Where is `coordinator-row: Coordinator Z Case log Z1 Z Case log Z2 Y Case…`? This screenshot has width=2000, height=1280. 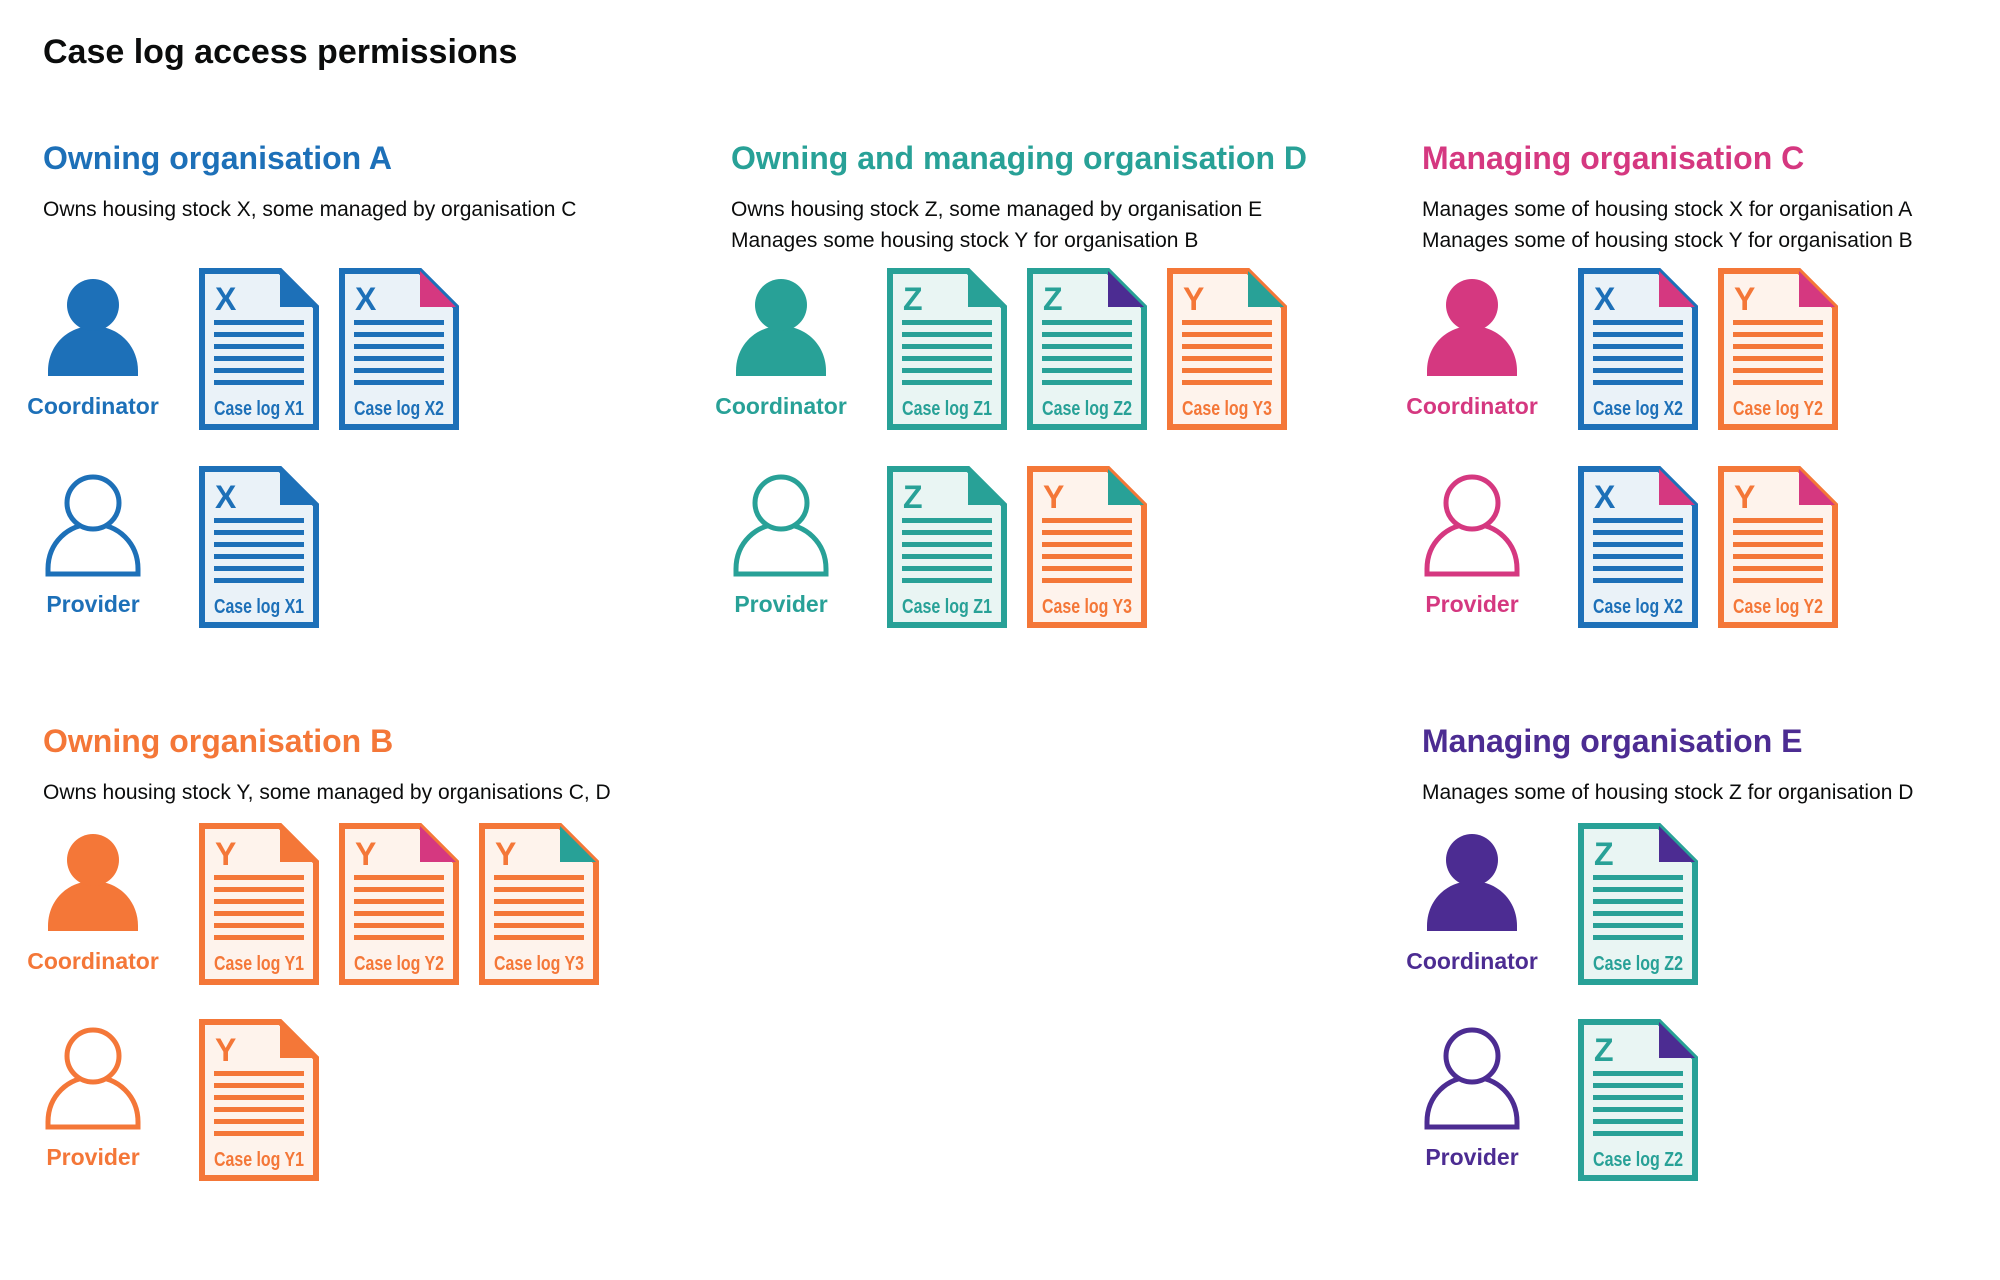
coordinator-row: Coordinator Z Case log Z1 Z Case log Z2 Y Case… is located at coordinates (1001, 349).